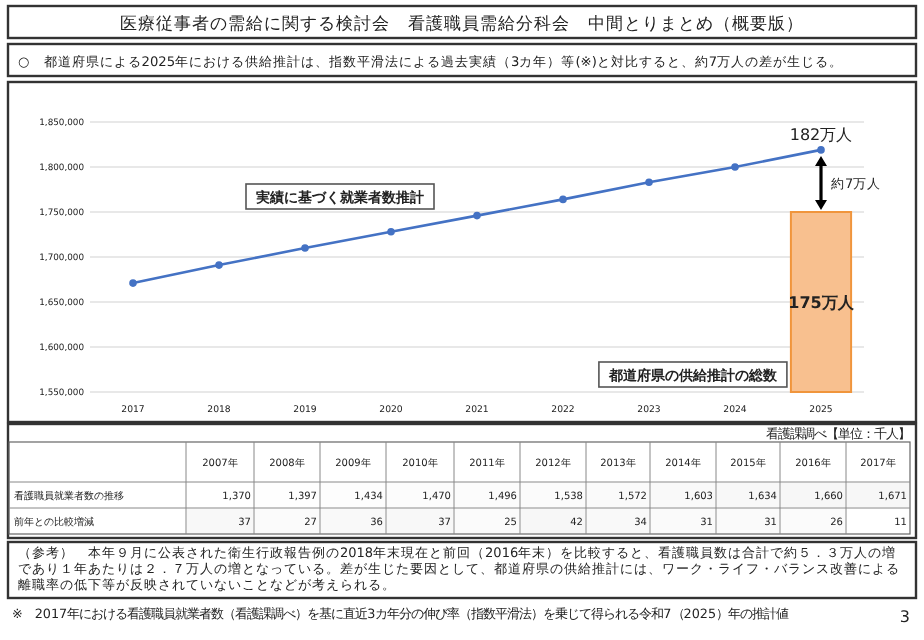  Describe the element at coordinates (821, 134) in the screenshot. I see `annotation: 182万人` at that location.